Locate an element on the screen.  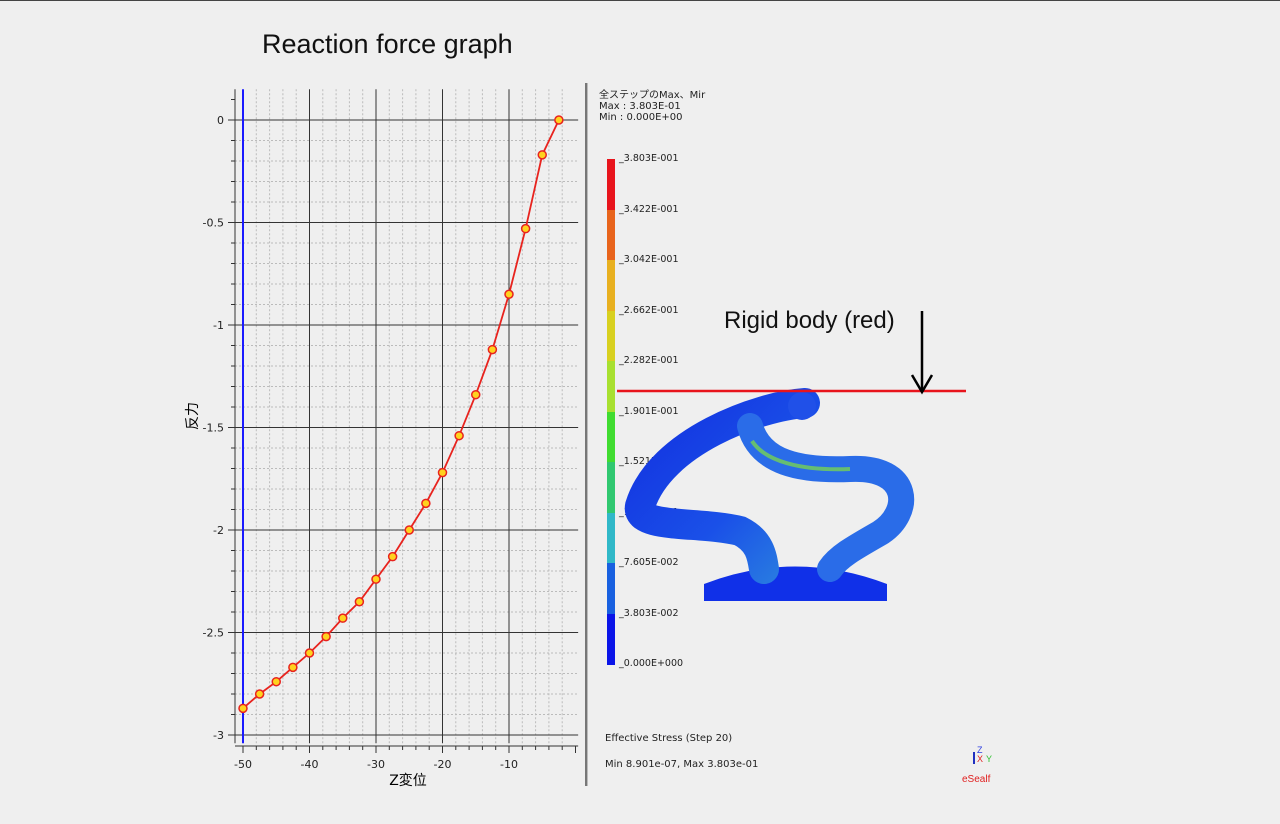
result-title: Effective Stress (Step 20) is located at coordinates (669, 738).